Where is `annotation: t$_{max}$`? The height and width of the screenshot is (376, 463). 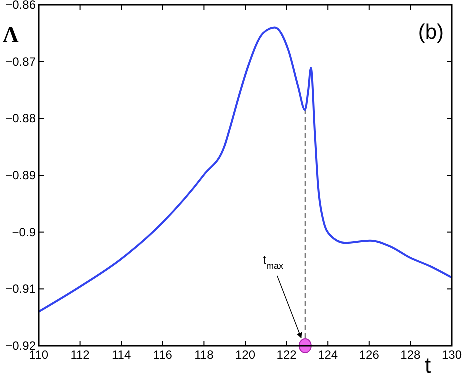
annotation: t$_{max}$ is located at coordinates (273, 262).